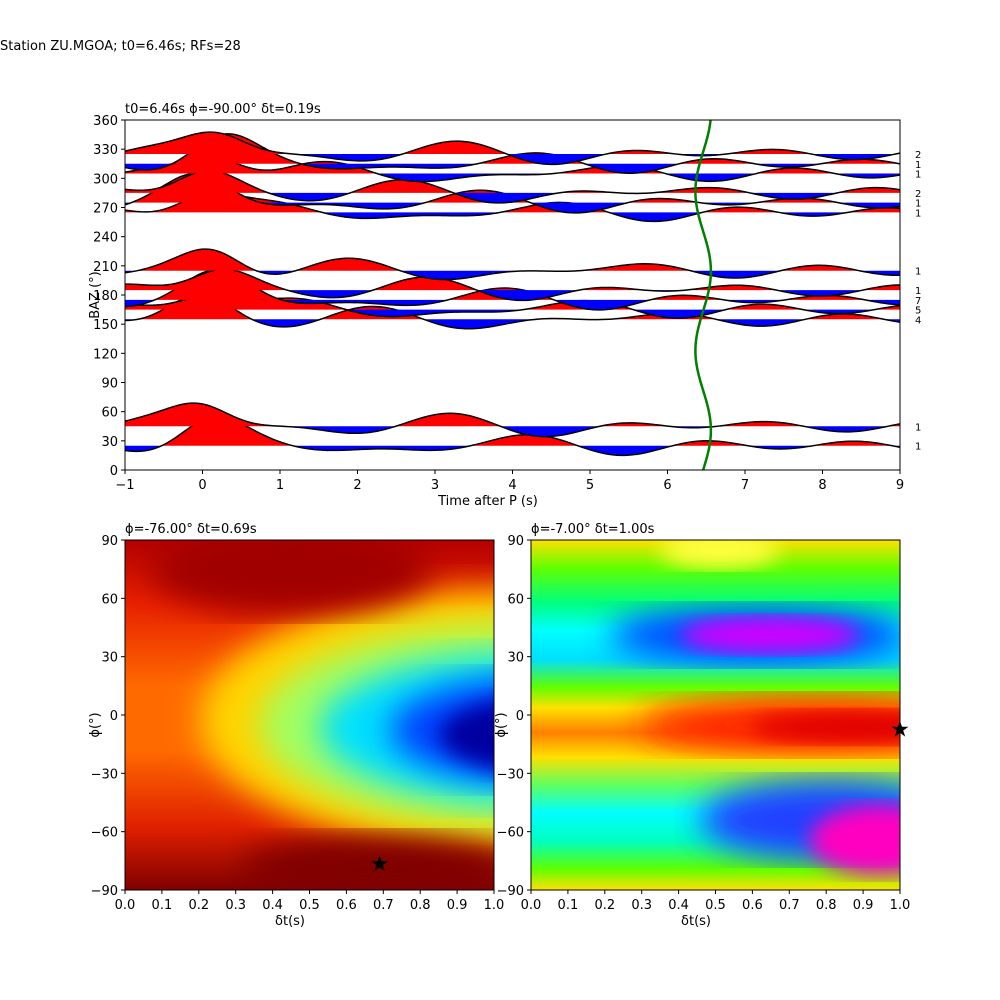  I want to click on rf-trace-count: 7, so click(918, 301).